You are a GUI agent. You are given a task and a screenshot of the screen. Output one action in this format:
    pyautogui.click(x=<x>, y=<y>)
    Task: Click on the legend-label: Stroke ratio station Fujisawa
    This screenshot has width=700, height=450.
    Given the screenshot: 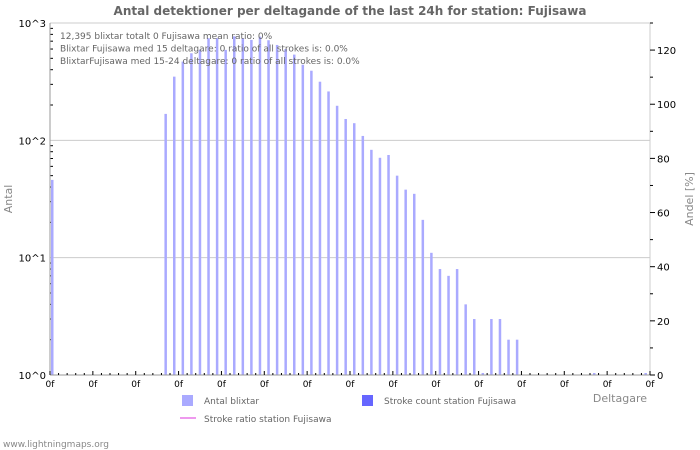 What is the action you would take?
    pyautogui.click(x=267, y=420)
    